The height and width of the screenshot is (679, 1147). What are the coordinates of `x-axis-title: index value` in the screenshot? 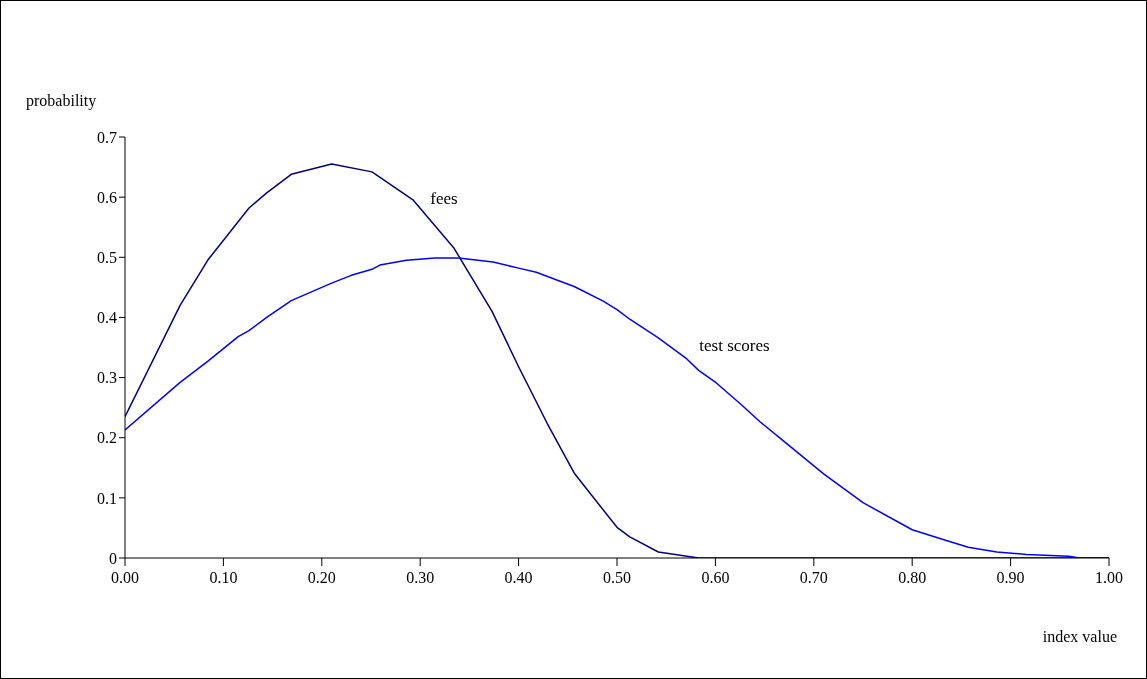 It's located at (1079, 637).